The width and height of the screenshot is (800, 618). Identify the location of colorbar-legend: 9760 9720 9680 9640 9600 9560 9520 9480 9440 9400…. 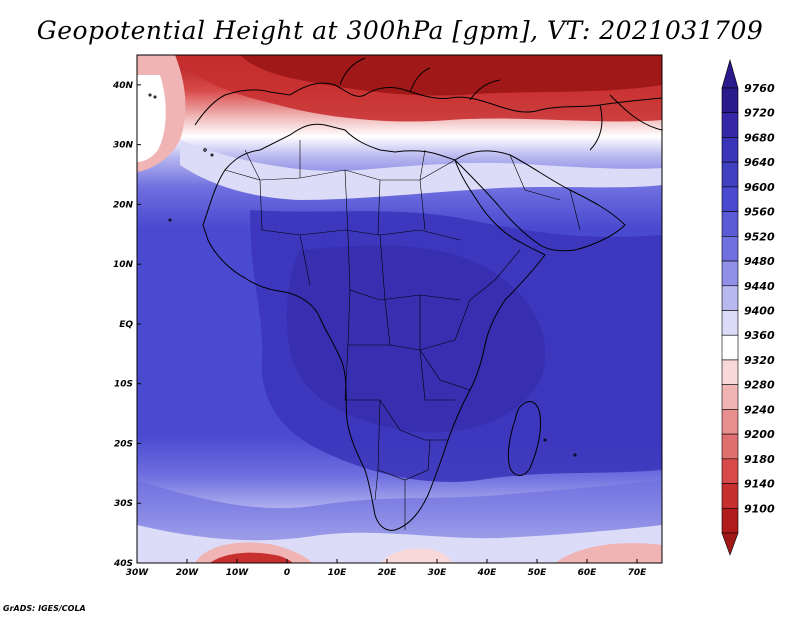
(748, 307).